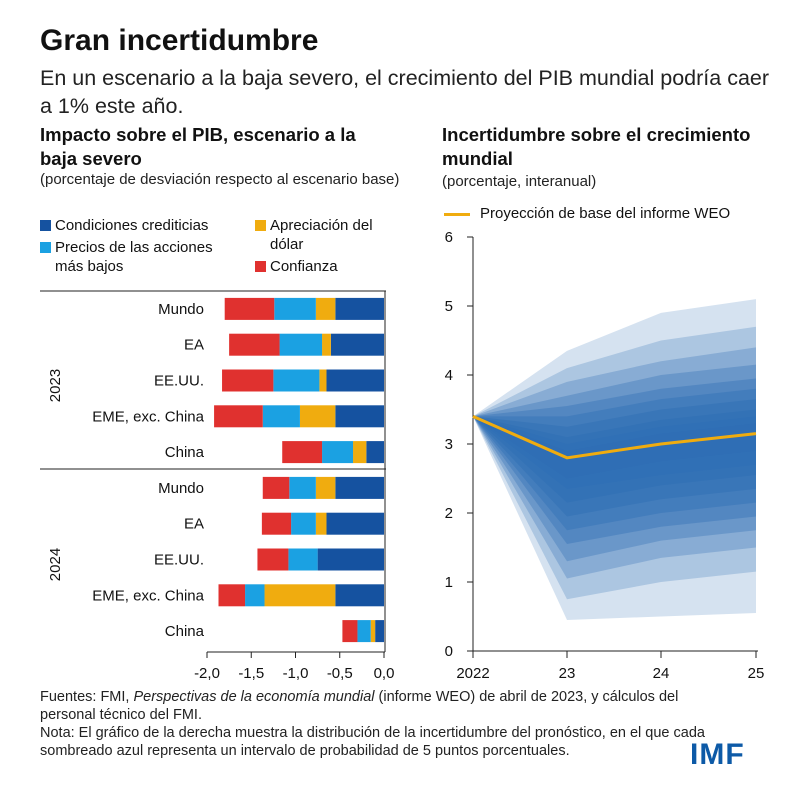  What do you see at coordinates (260, 225) in the screenshot?
I see `legend-swatch-dollar` at bounding box center [260, 225].